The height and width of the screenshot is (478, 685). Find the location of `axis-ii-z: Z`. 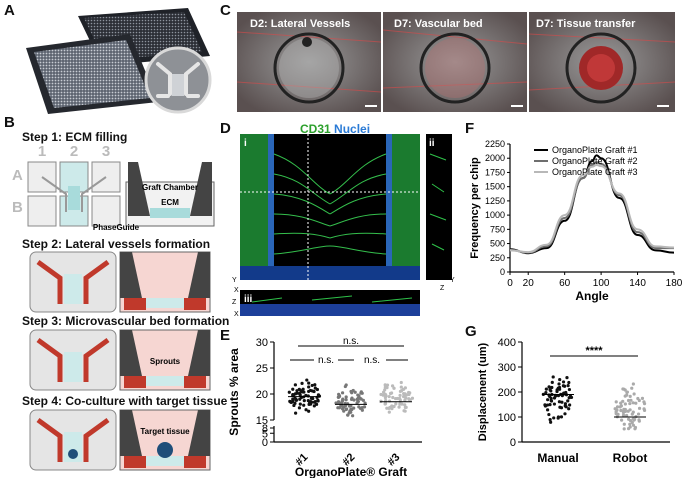

axis-ii-z: Z is located at coordinates (442, 288).